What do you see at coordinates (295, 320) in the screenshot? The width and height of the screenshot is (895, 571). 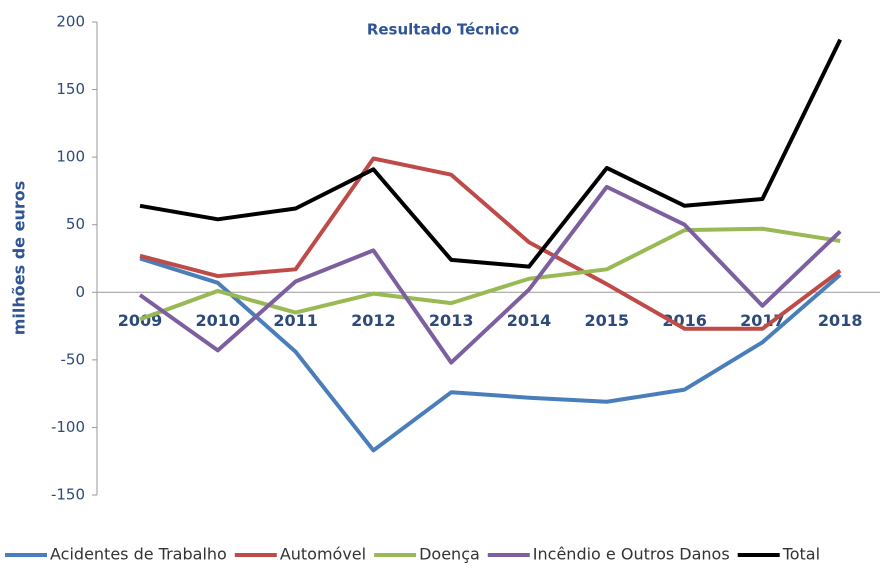 I see `x-tick-label: 2011` at bounding box center [295, 320].